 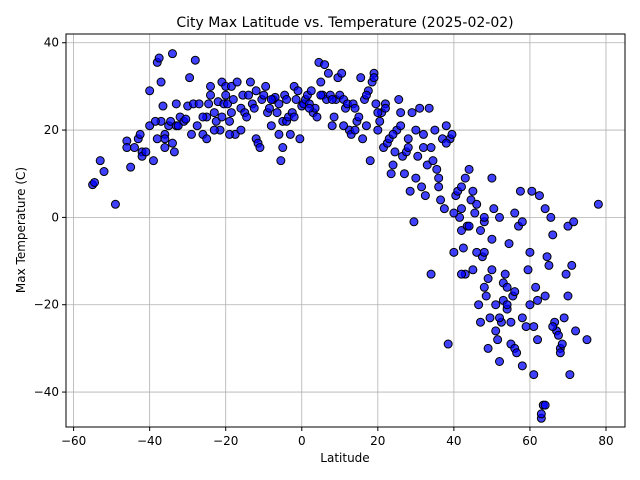 I want to click on x-axis-label: Latitude, so click(x=344, y=458).